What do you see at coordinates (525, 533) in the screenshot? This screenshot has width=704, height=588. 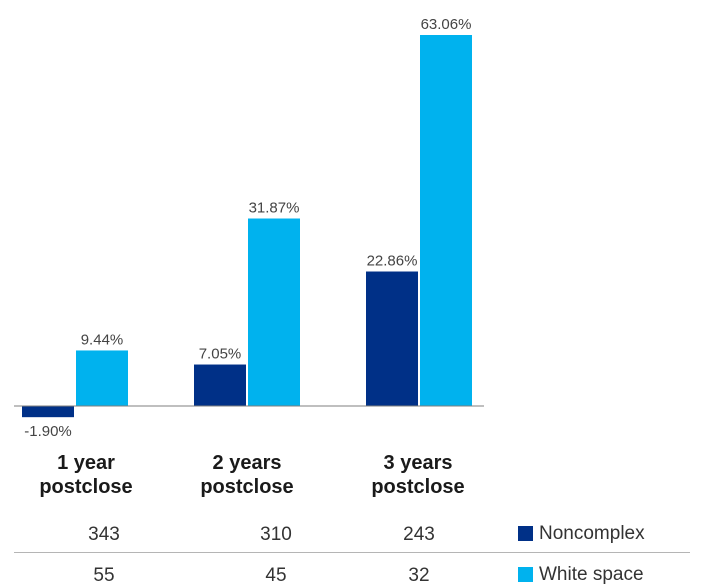 I see `legend-swatch-noncomplex` at bounding box center [525, 533].